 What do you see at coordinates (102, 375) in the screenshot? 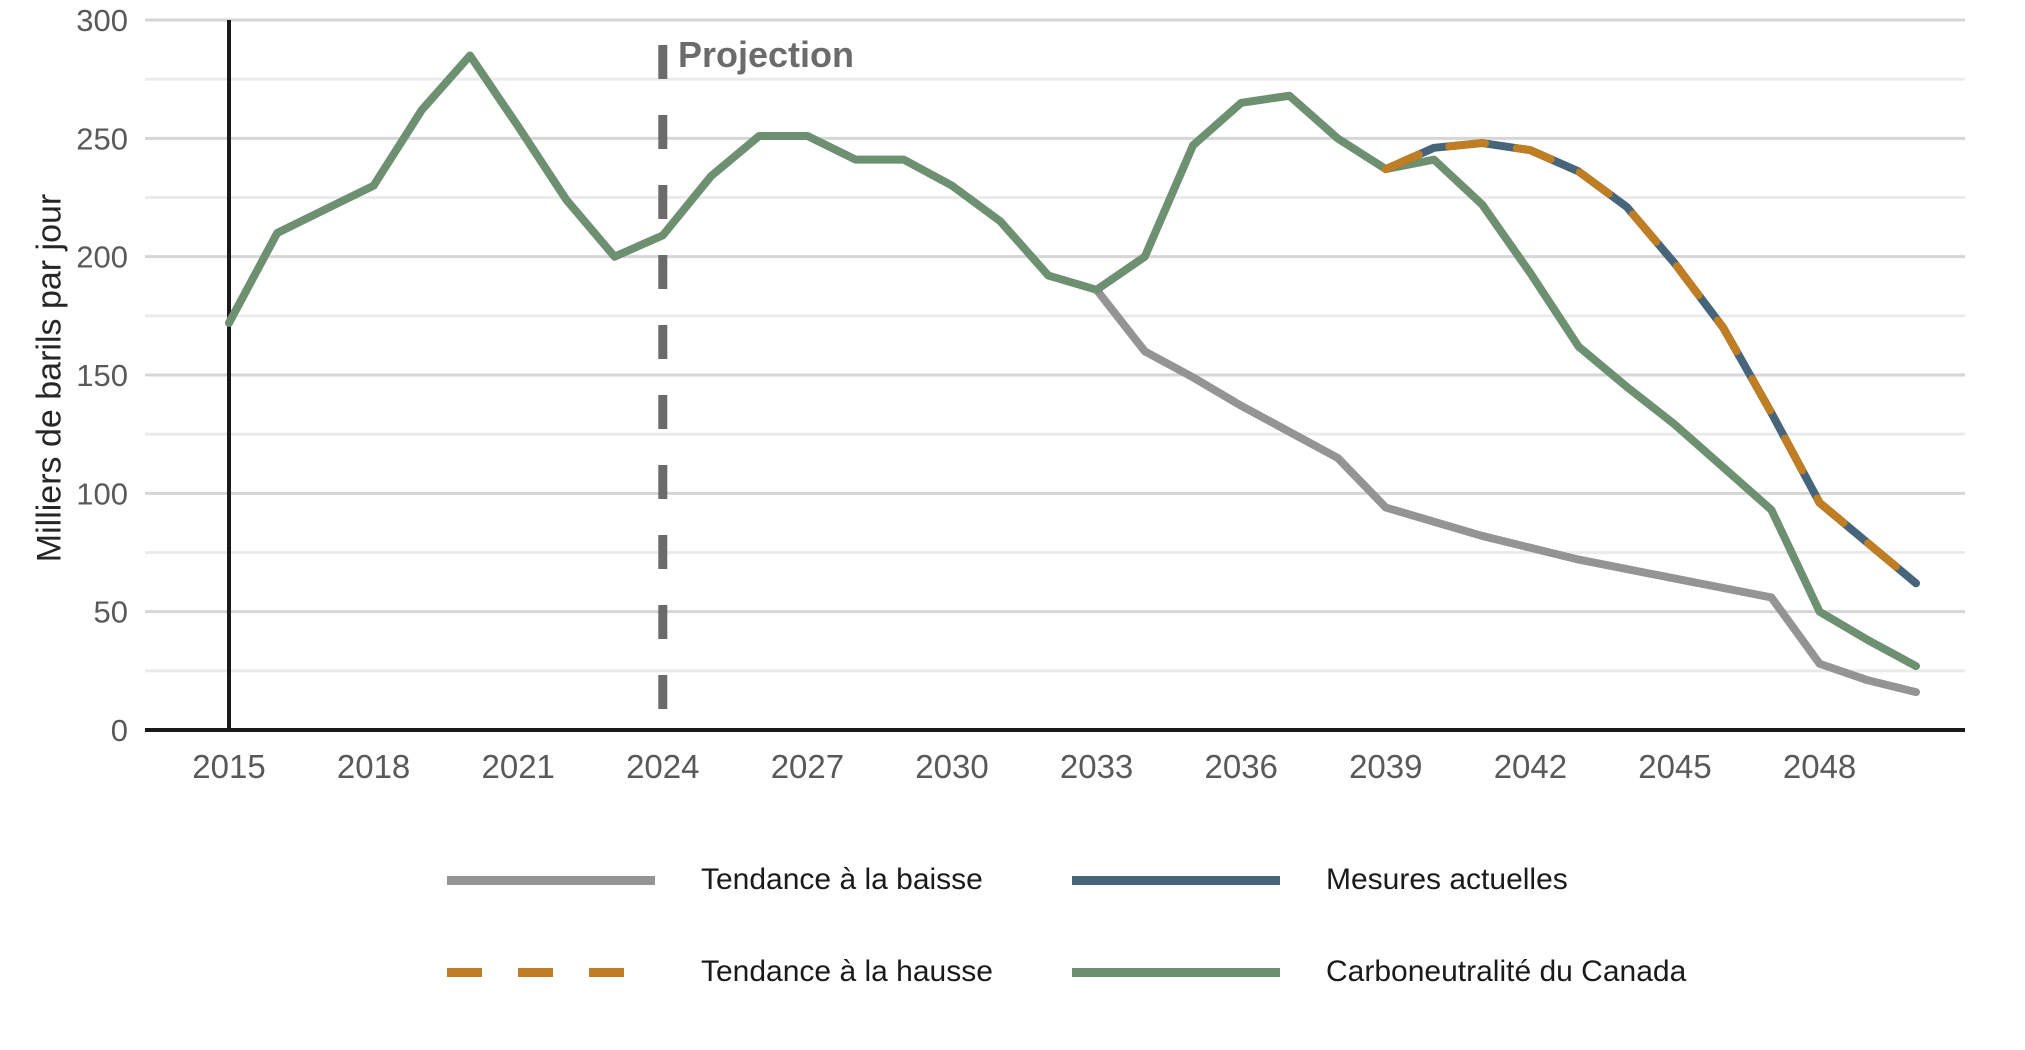
I see `y-tick-label: 150` at bounding box center [102, 375].